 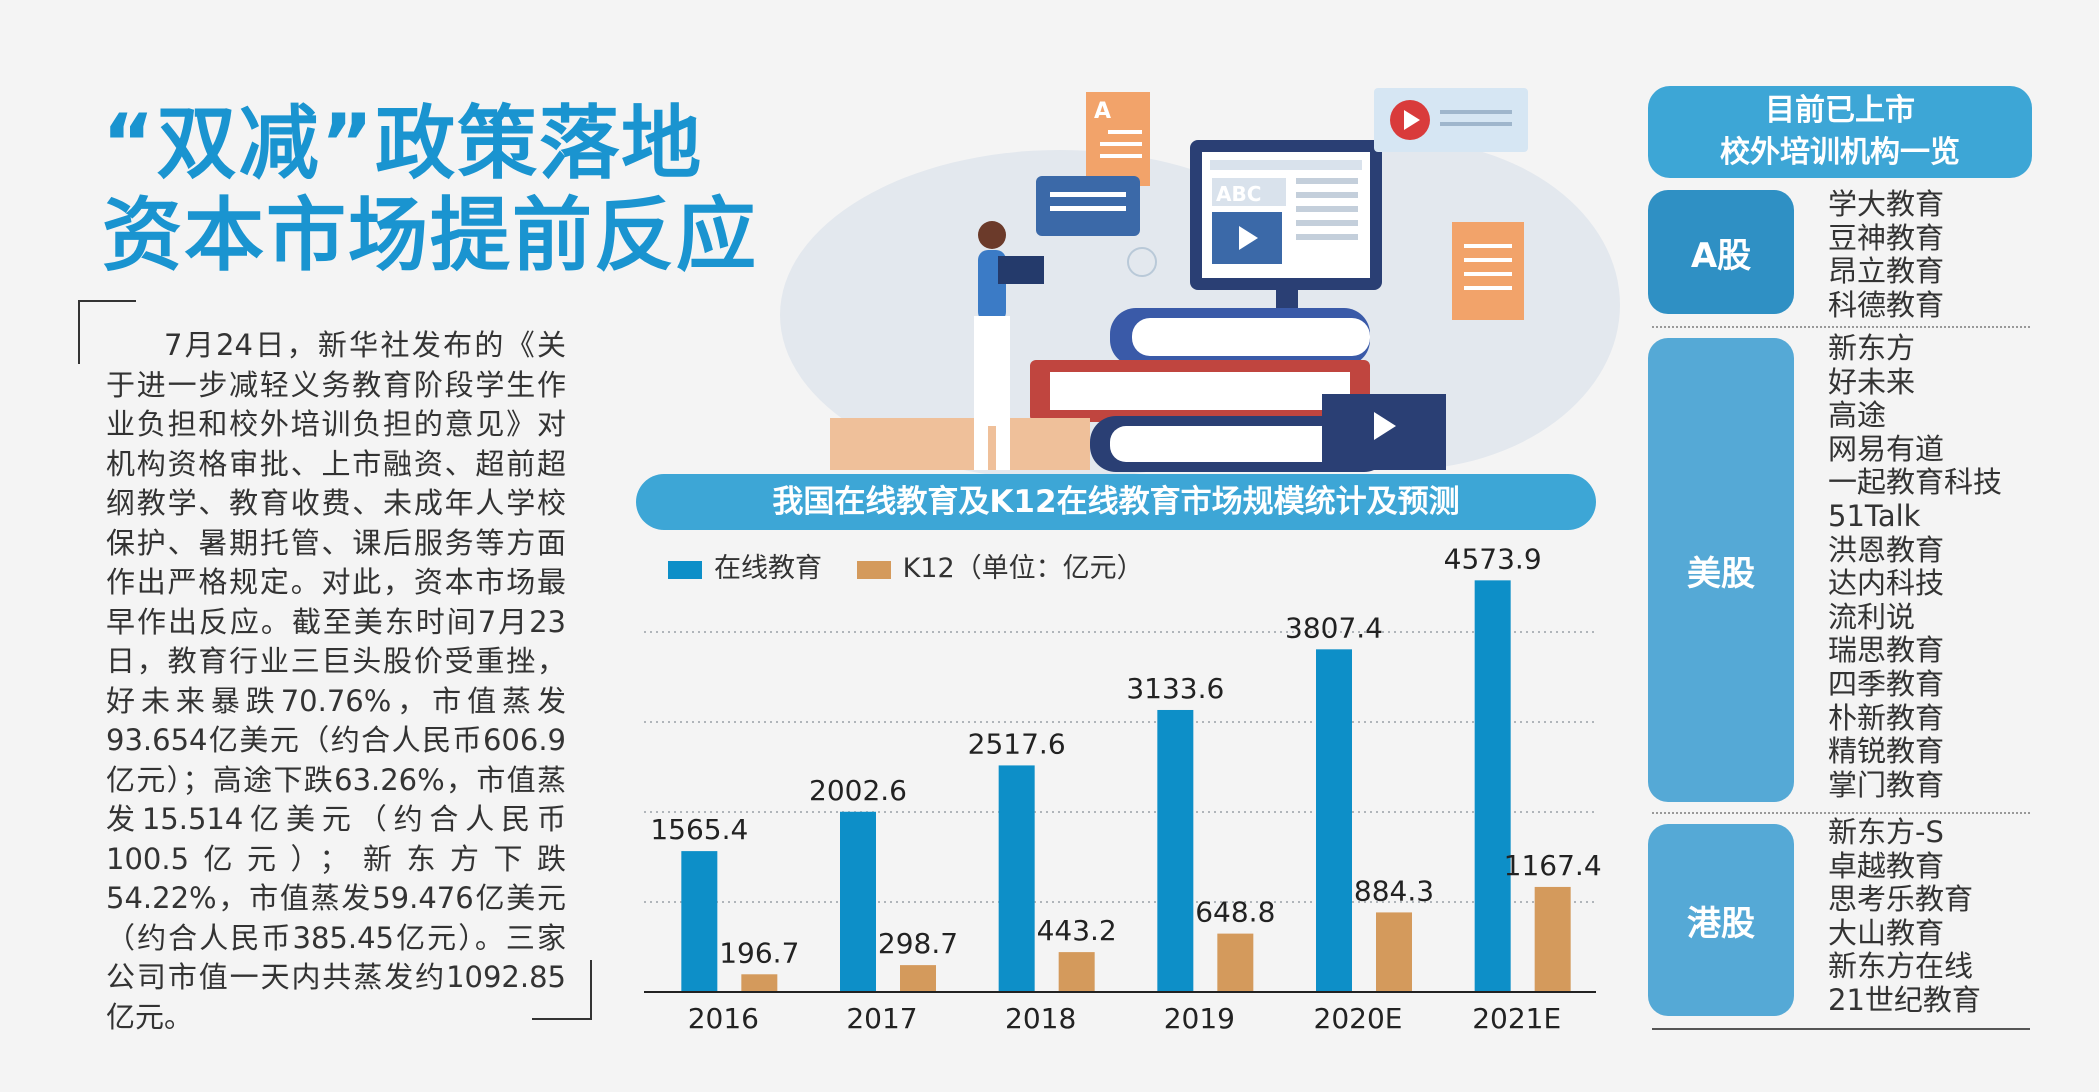 I want to click on company-name: 豆神教育, so click(x=1886, y=237).